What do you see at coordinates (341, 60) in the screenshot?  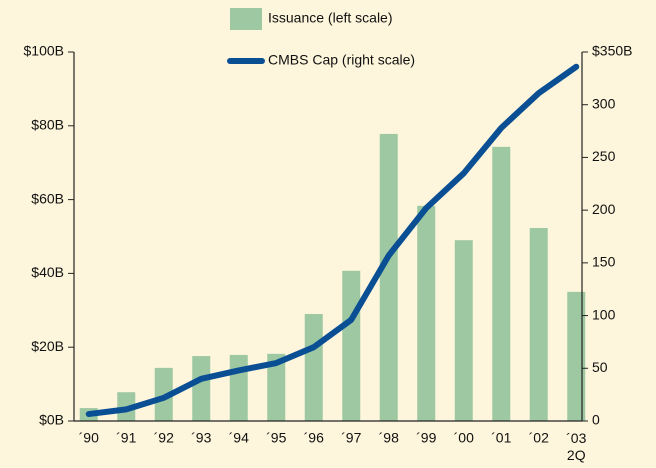 I see `legend-label: CMBS Cap (right scale)` at bounding box center [341, 60].